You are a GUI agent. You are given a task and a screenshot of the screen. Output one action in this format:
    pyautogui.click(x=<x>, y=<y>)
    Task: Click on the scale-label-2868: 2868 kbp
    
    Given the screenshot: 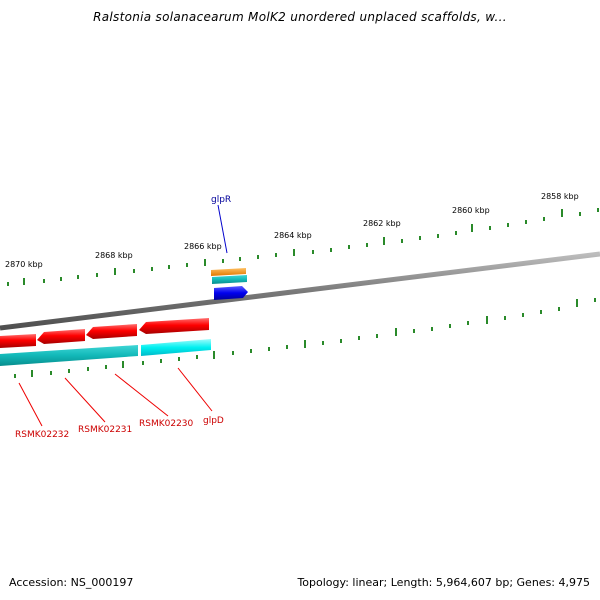 What is the action you would take?
    pyautogui.click(x=114, y=255)
    